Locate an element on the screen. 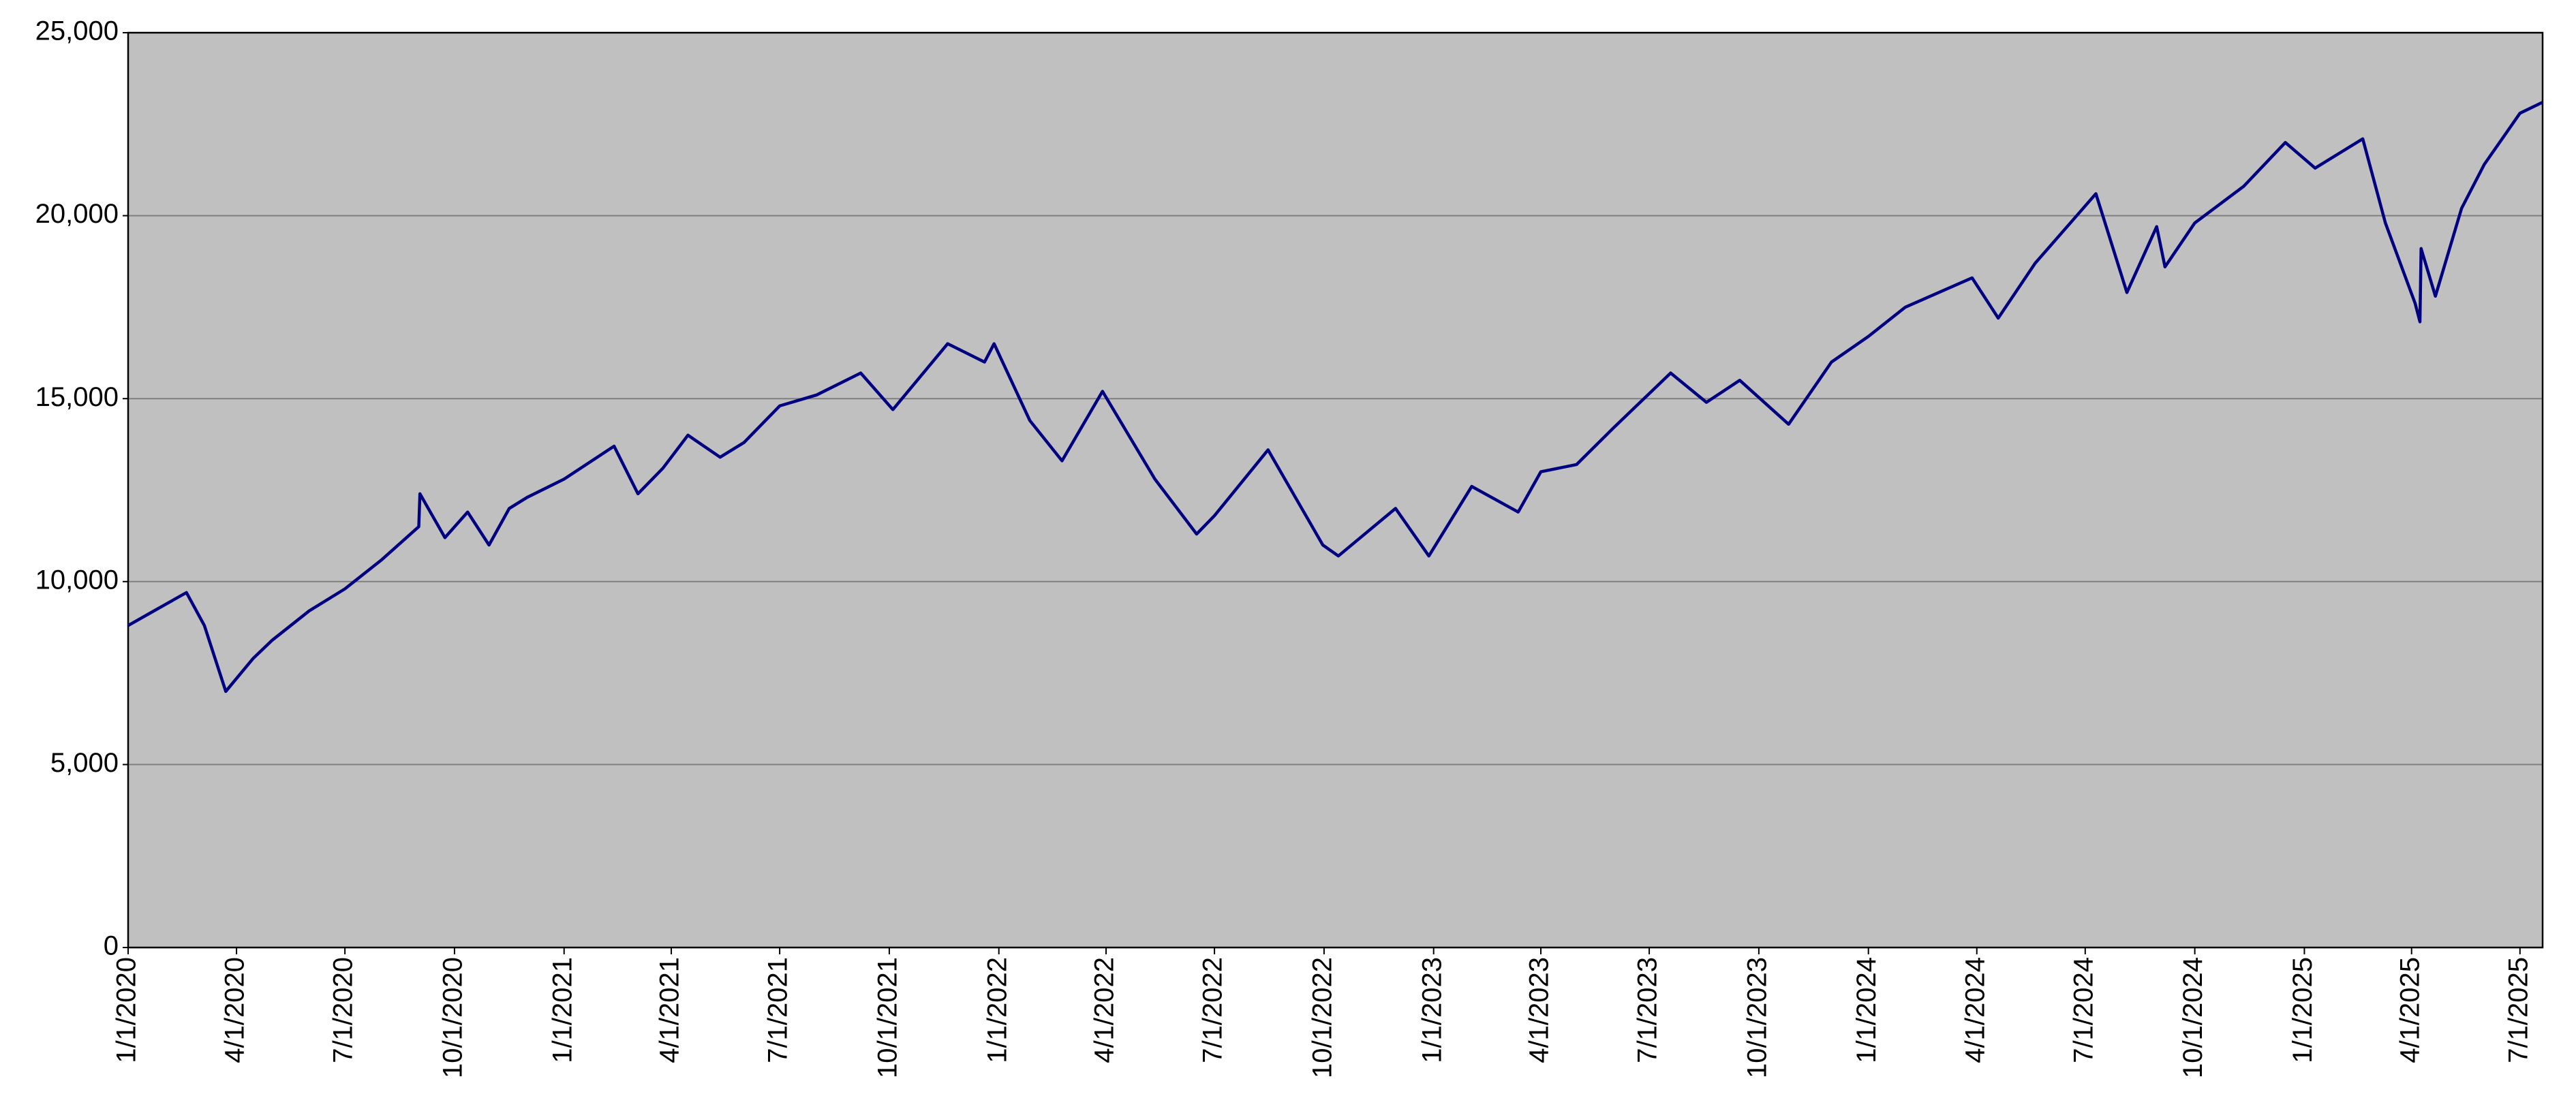  x-tick-label: 7/1/2023 is located at coordinates (1648, 1010).